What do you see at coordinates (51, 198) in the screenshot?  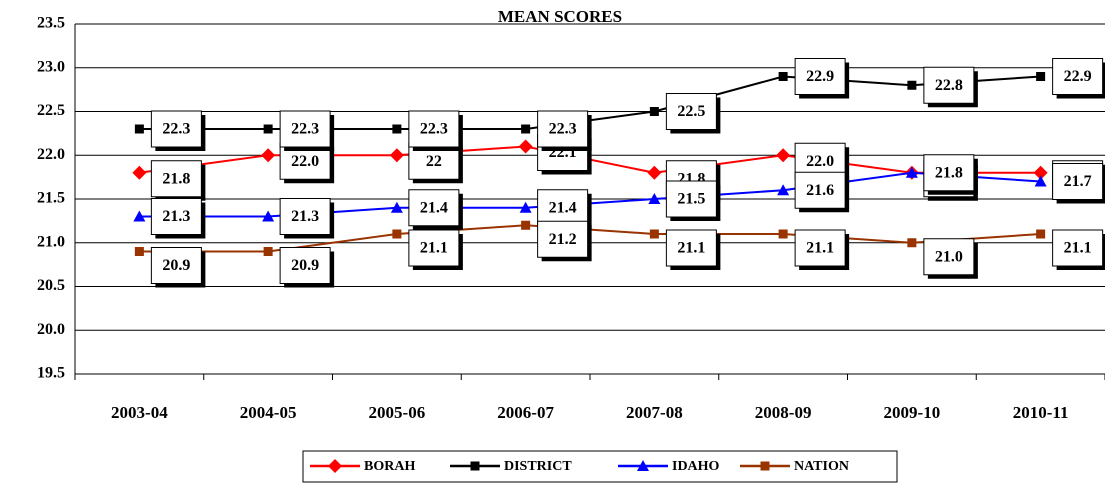 I see `y-tick-label: 21.5` at bounding box center [51, 198].